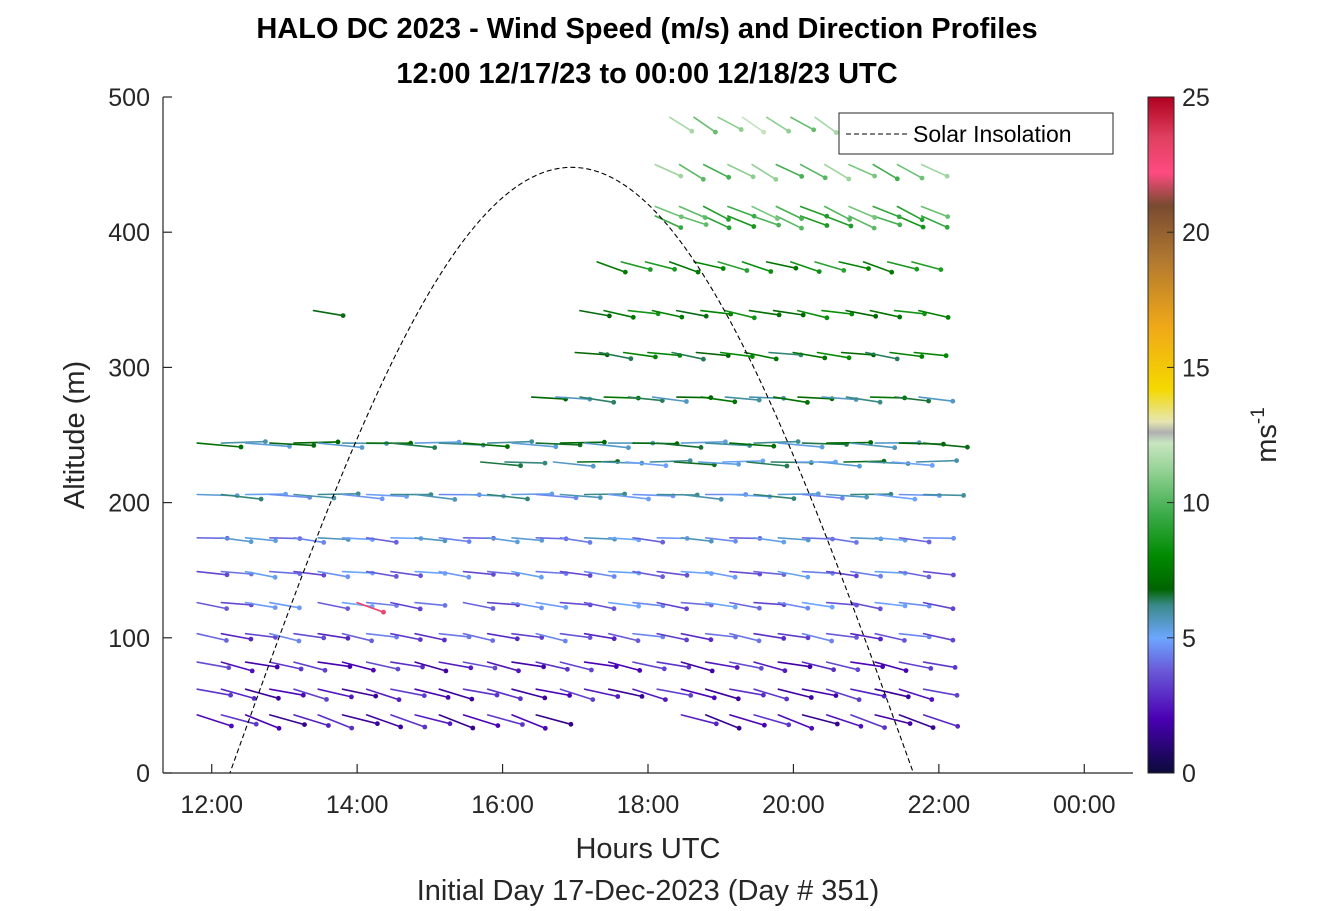 This screenshot has width=1343, height=911. I want to click on chart-subtitle: 12:00 12/17/23 to 00:00 12/18/23 UTC, so click(646, 74).